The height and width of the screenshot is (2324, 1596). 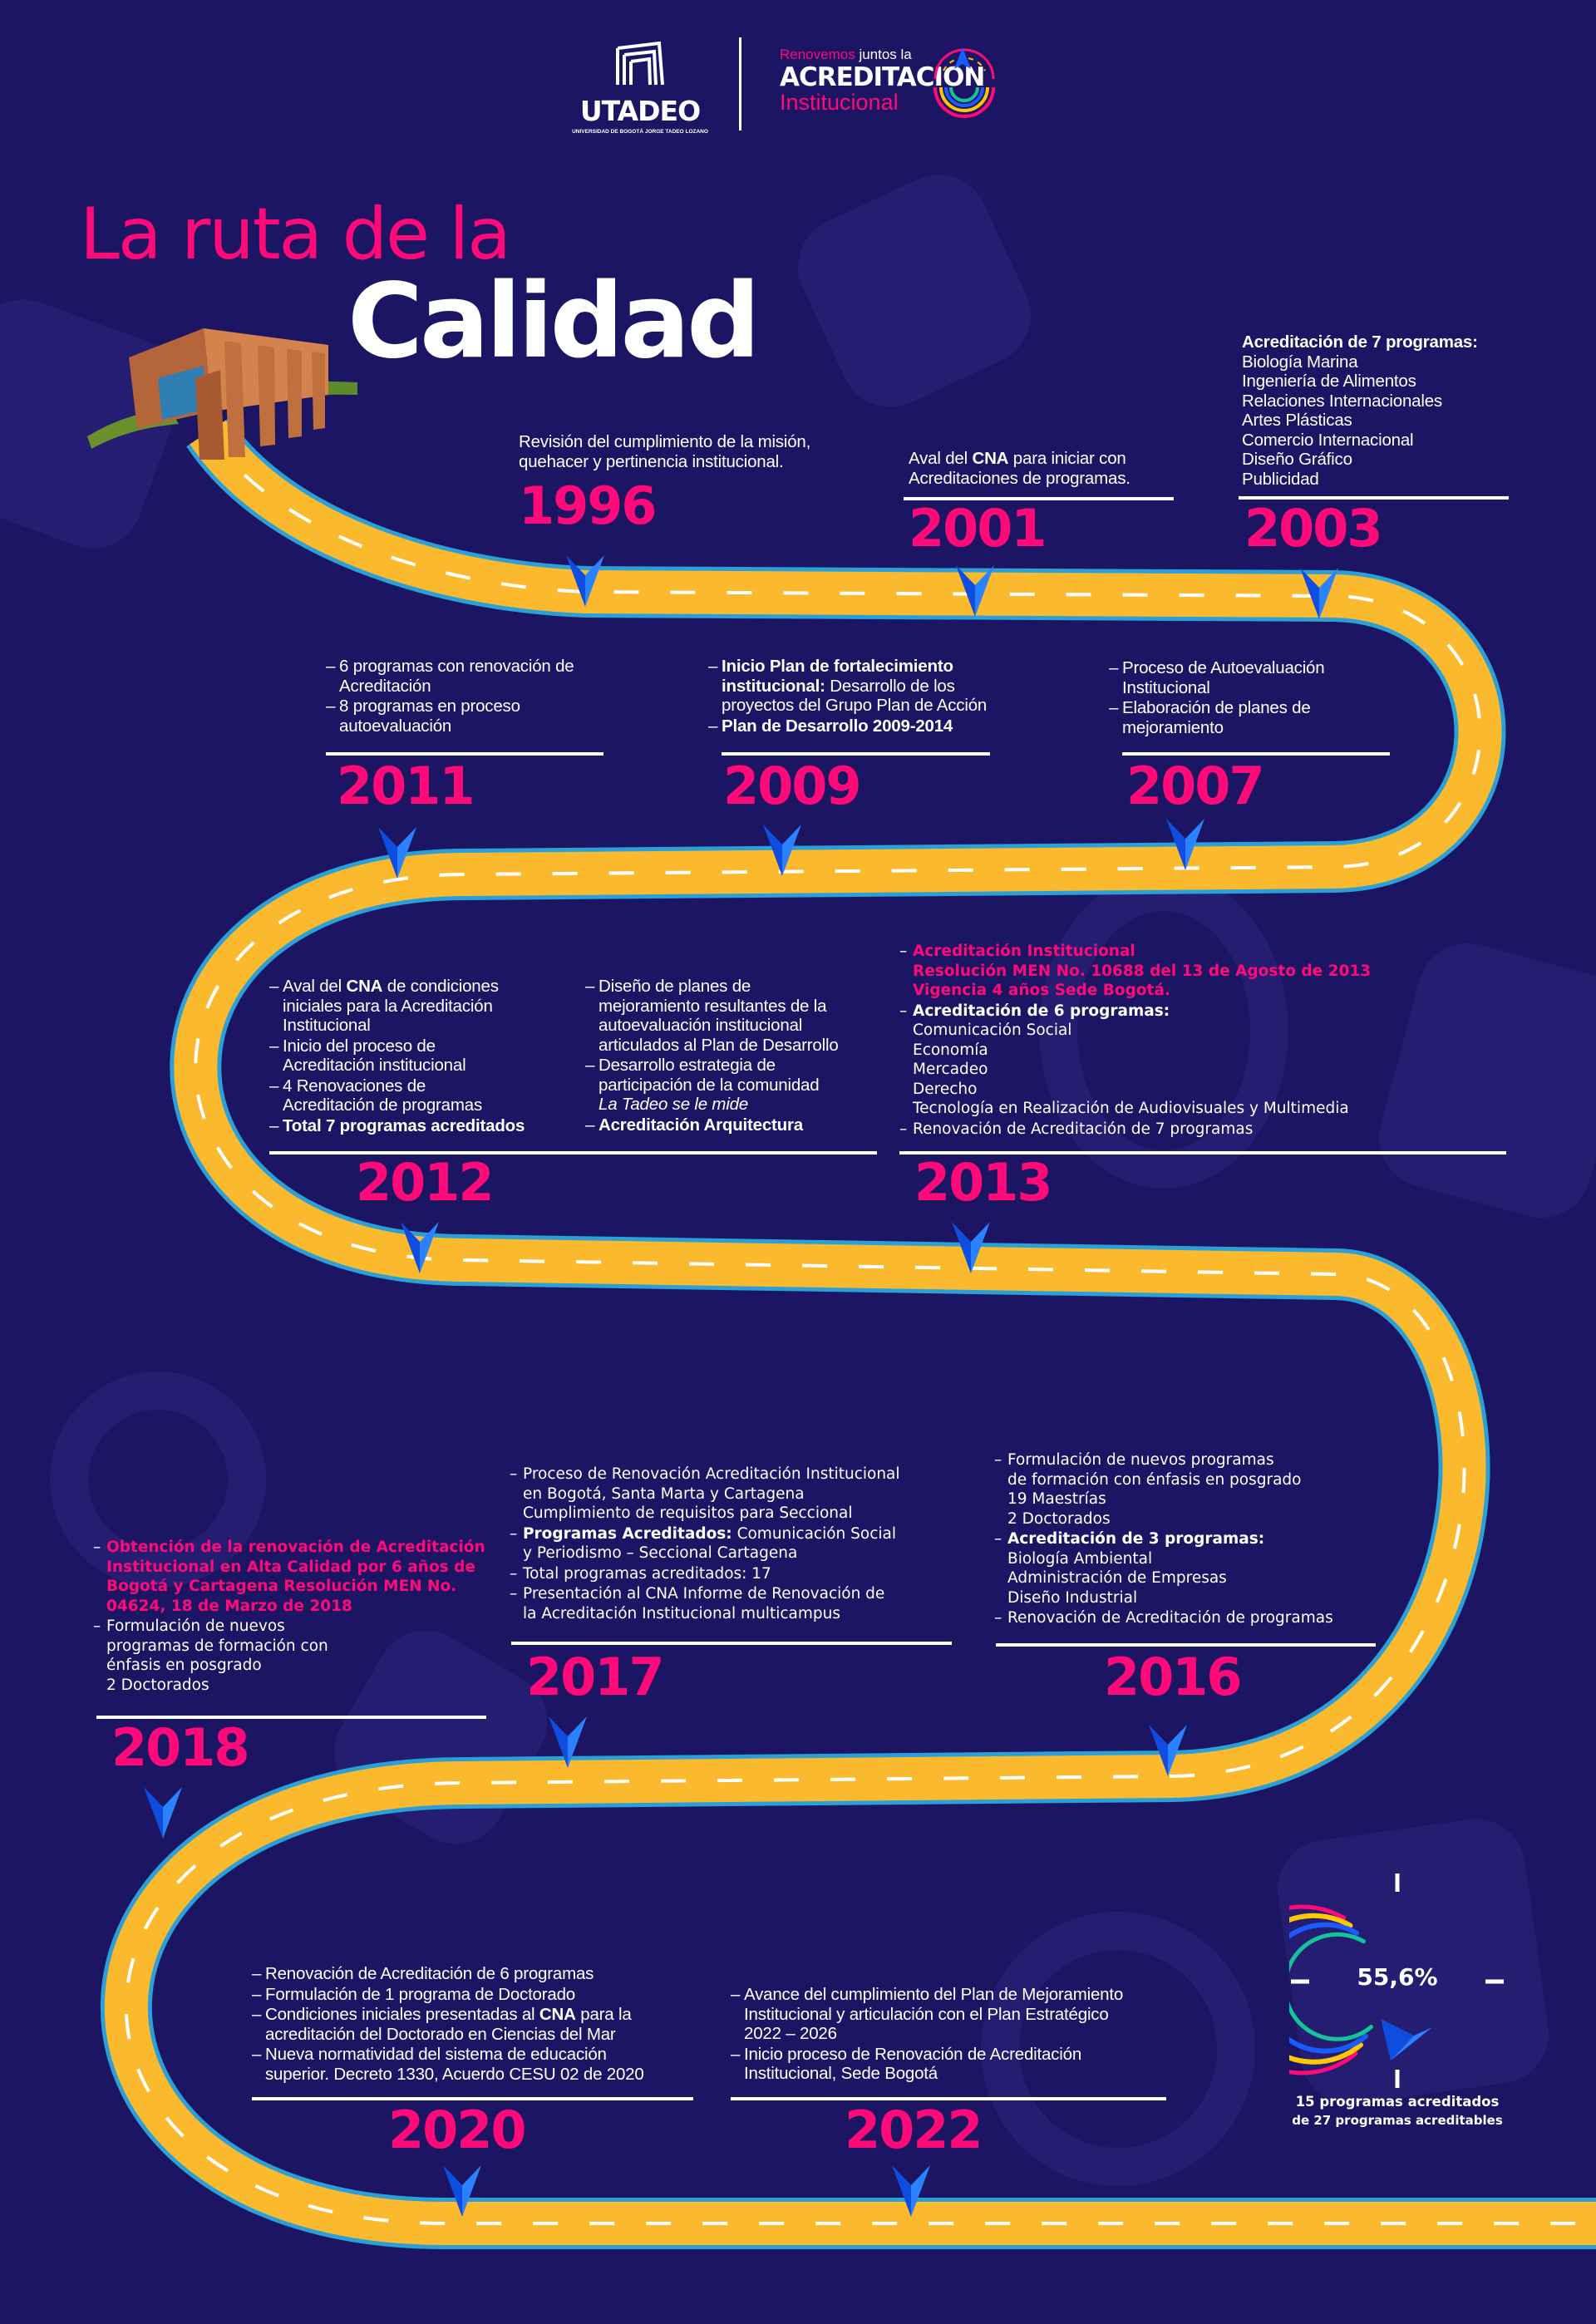 I want to click on milestone-year-2022: 2022, so click(x=914, y=2130).